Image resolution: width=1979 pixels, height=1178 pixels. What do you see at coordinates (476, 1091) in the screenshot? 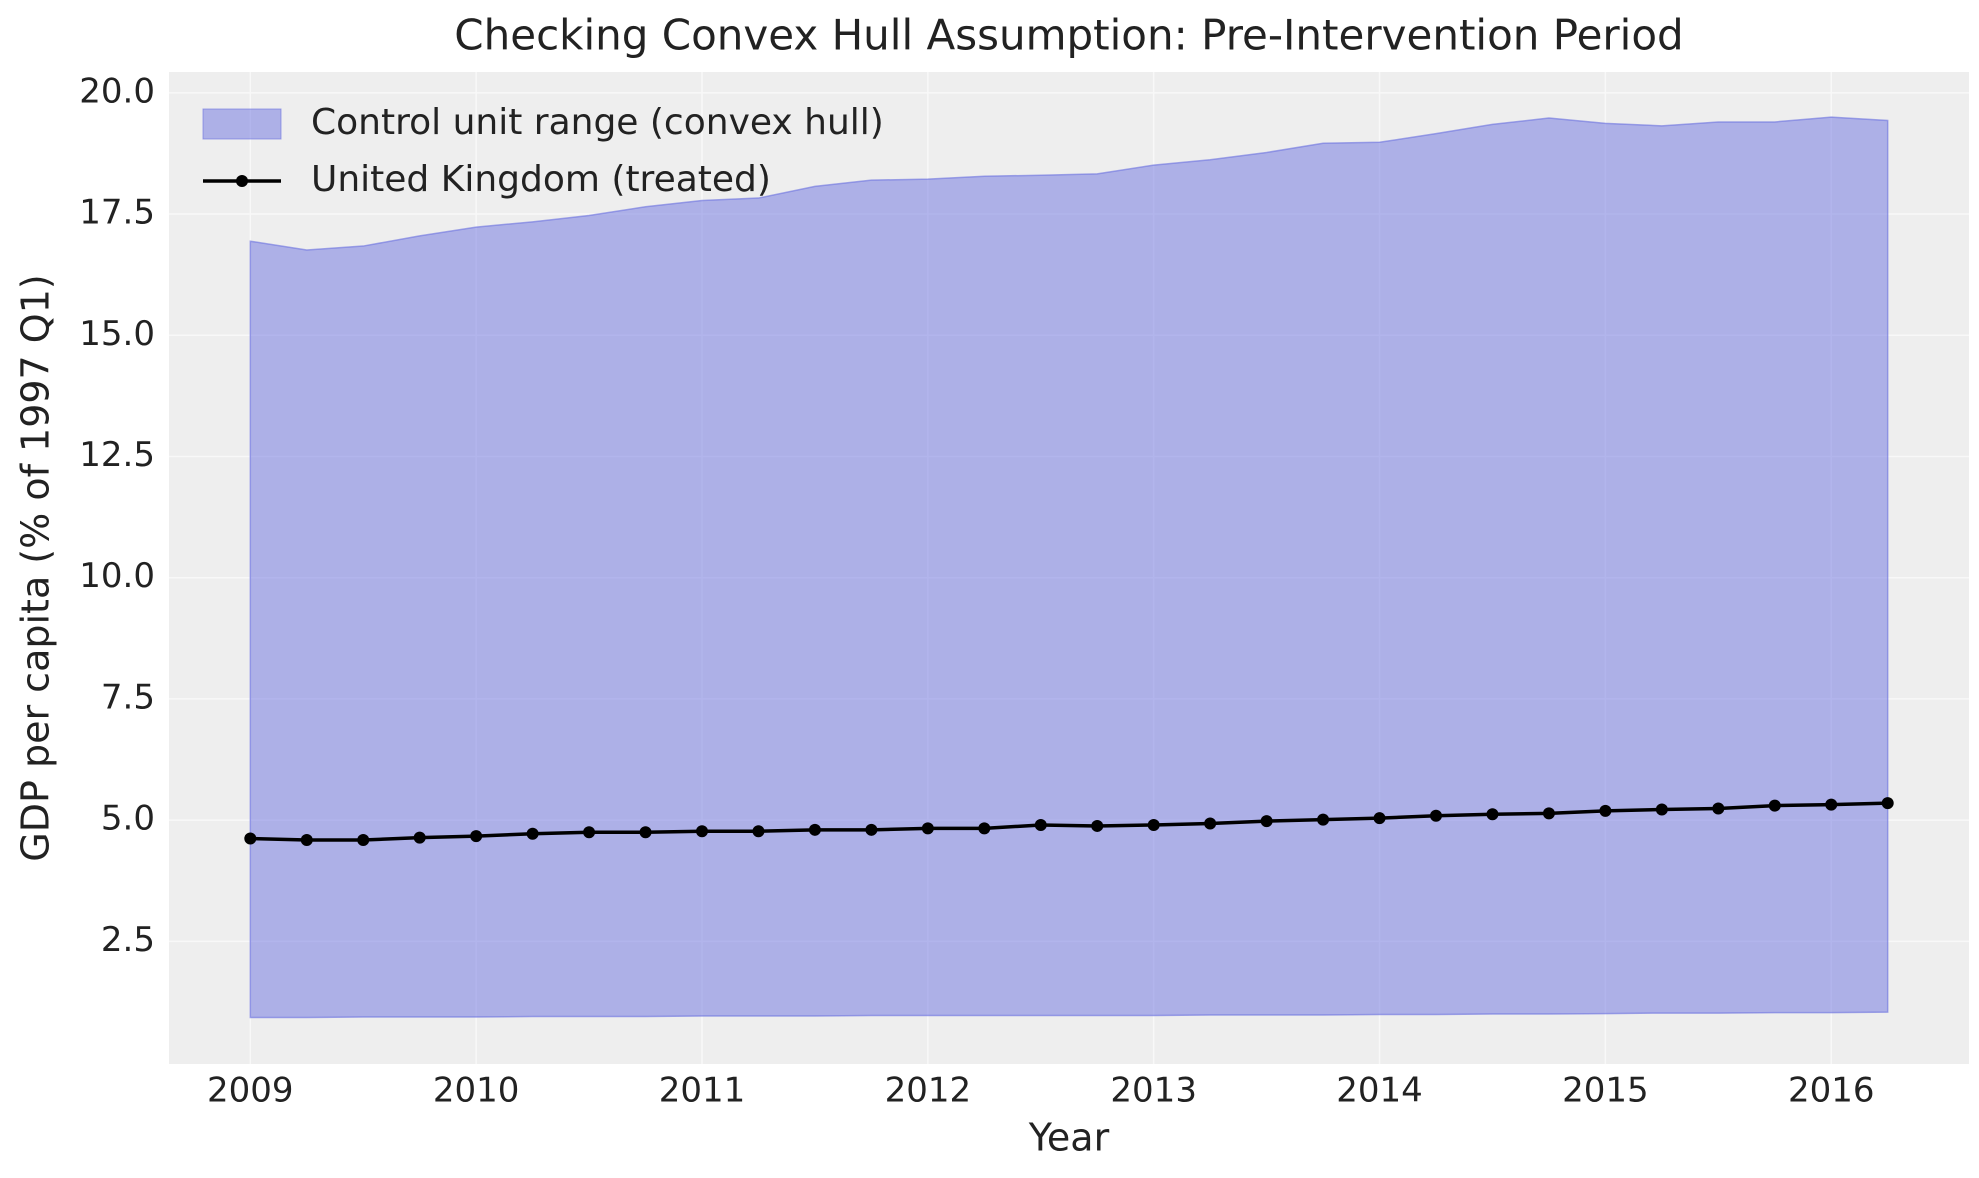
I see `x-tick-label: 2010` at bounding box center [476, 1091].